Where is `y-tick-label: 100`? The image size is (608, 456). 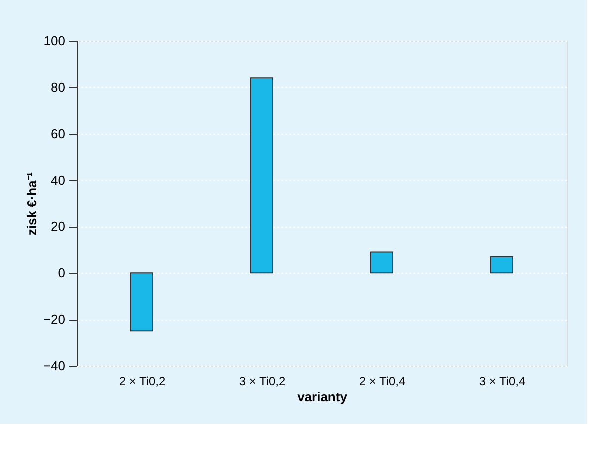 y-tick-label: 100 is located at coordinates (55, 41).